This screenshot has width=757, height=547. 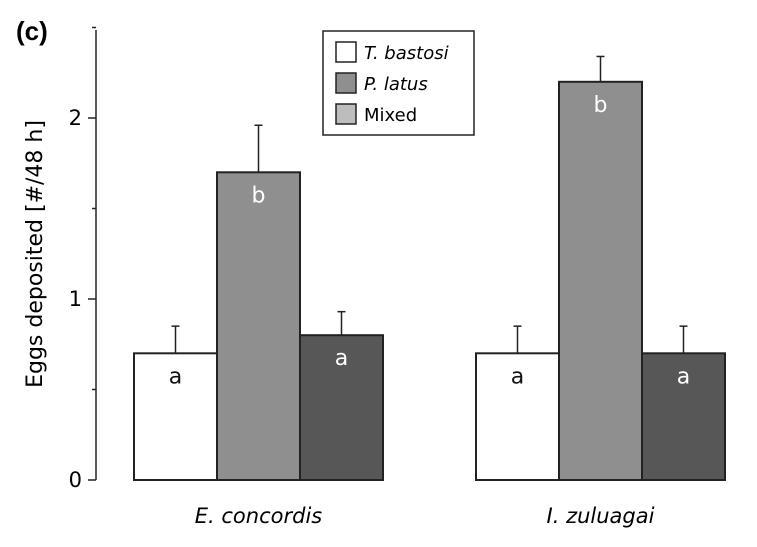 What do you see at coordinates (75, 299) in the screenshot?
I see `y-tick-label-1: 1` at bounding box center [75, 299].